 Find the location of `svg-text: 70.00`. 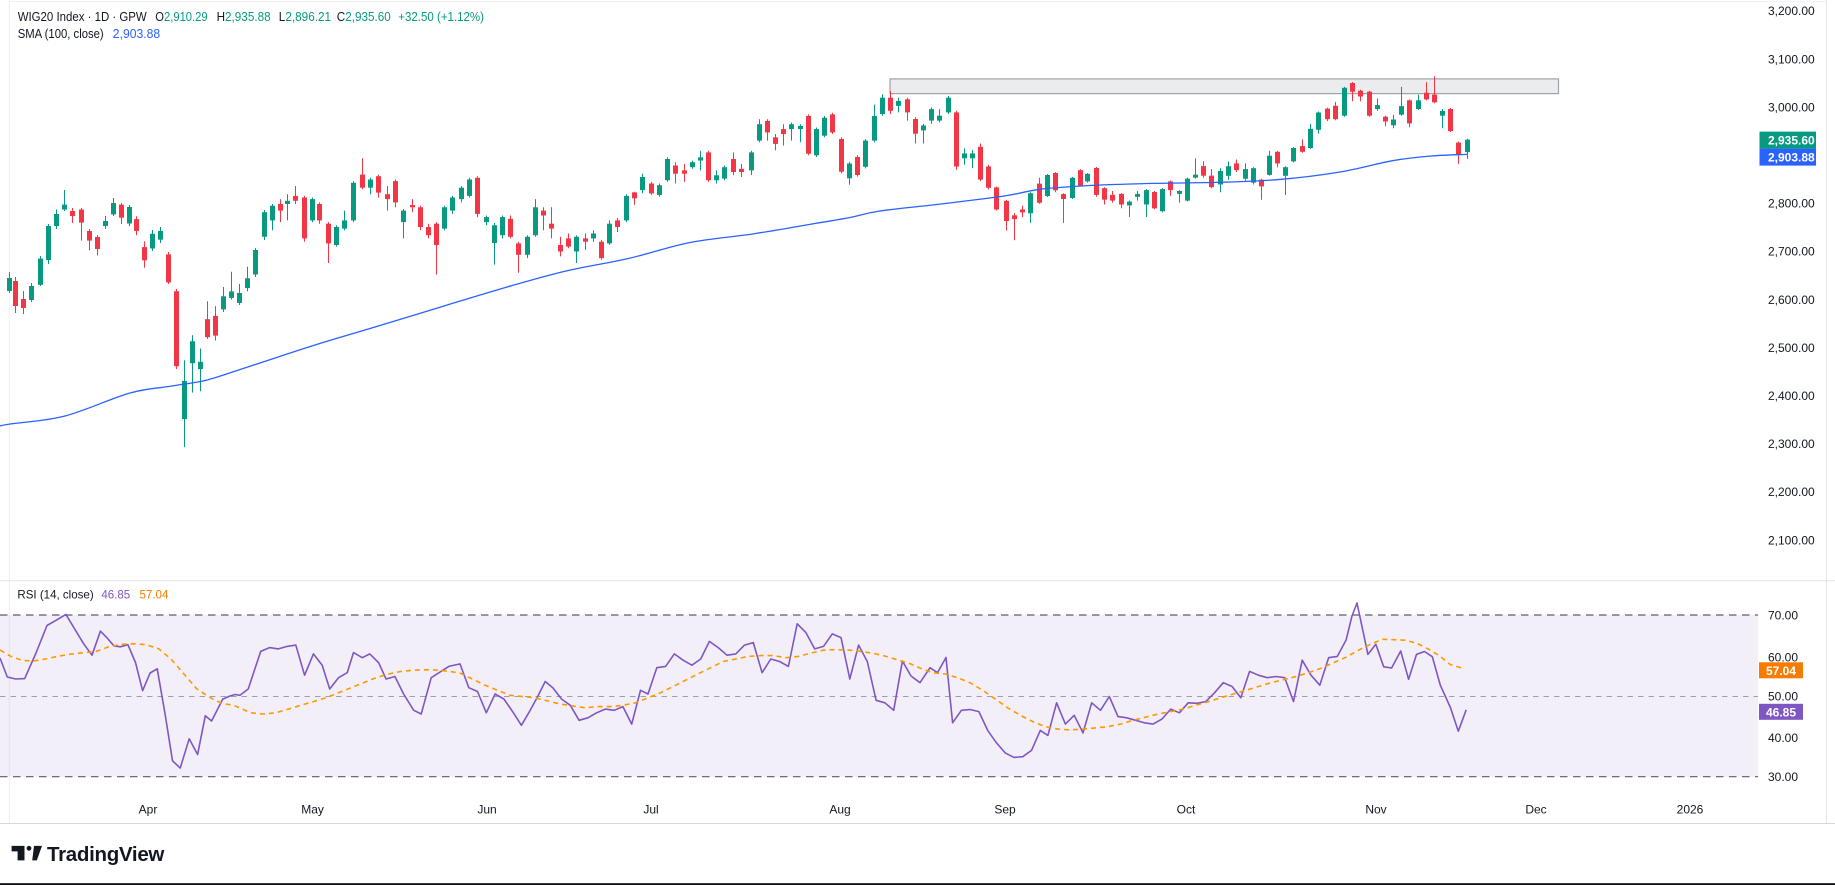

svg-text: 70.00 is located at coordinates (1783, 615).